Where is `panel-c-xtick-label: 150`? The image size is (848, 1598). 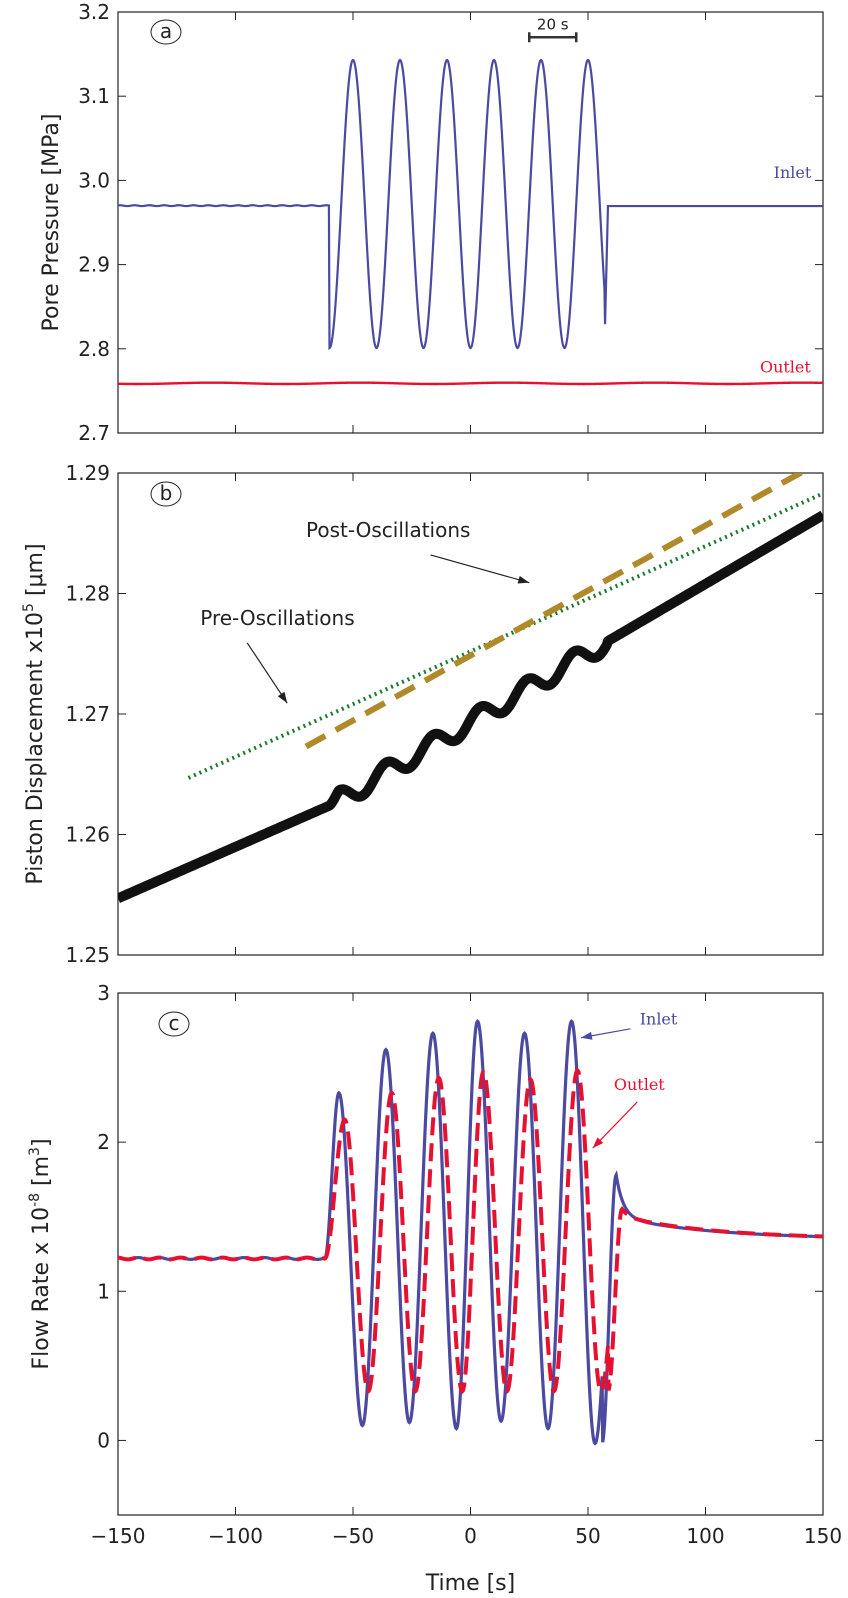 panel-c-xtick-label: 150 is located at coordinates (823, 1536).